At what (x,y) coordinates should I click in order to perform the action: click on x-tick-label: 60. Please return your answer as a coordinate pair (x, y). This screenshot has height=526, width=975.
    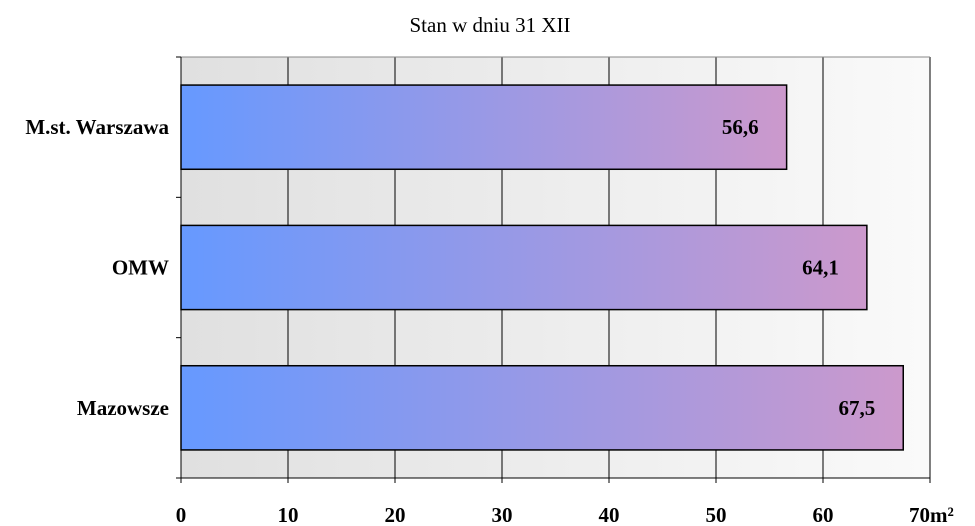
    Looking at the image, I should click on (823, 514).